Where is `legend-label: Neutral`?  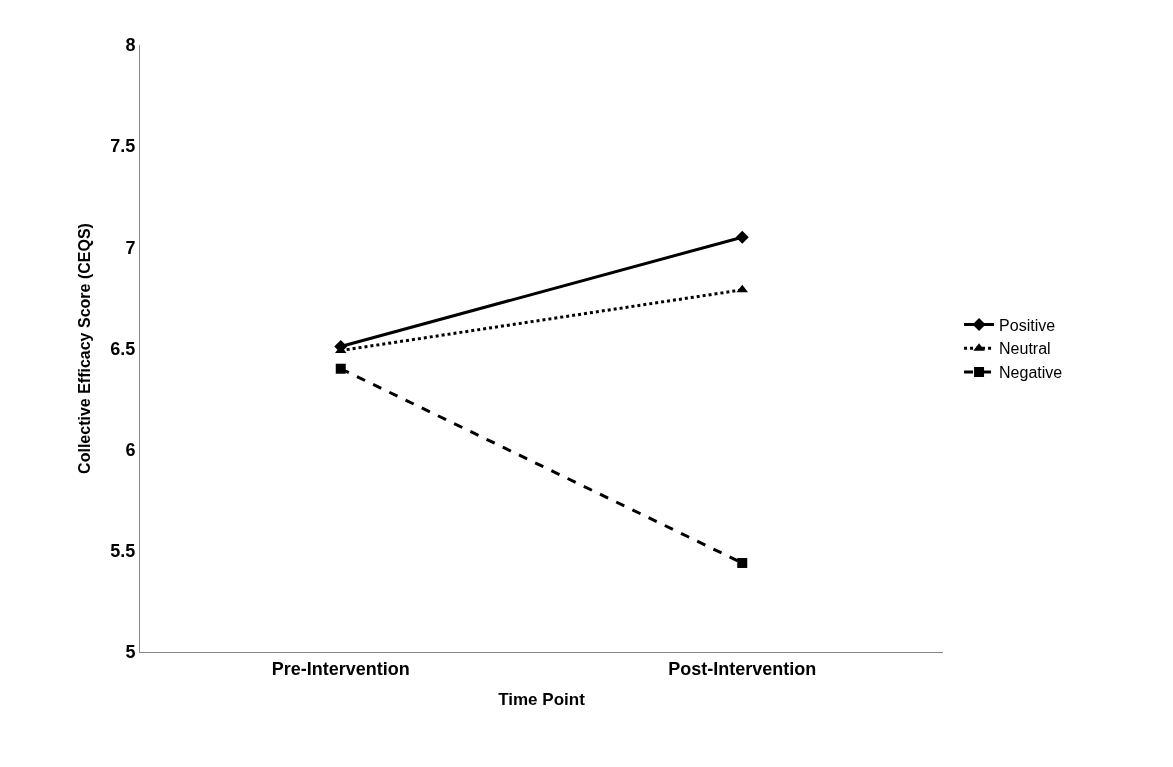
legend-label: Neutral is located at coordinates (1025, 349).